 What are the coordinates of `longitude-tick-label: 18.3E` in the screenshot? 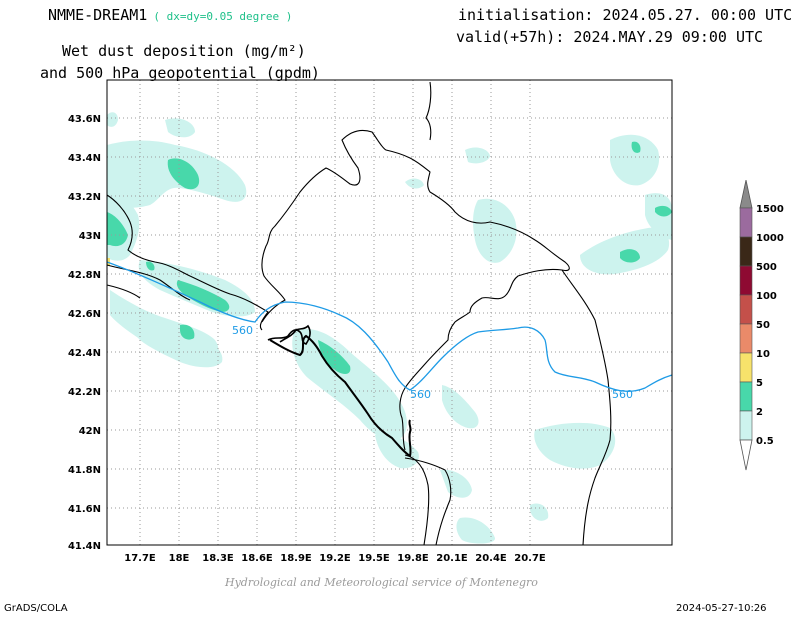 It's located at (218, 558).